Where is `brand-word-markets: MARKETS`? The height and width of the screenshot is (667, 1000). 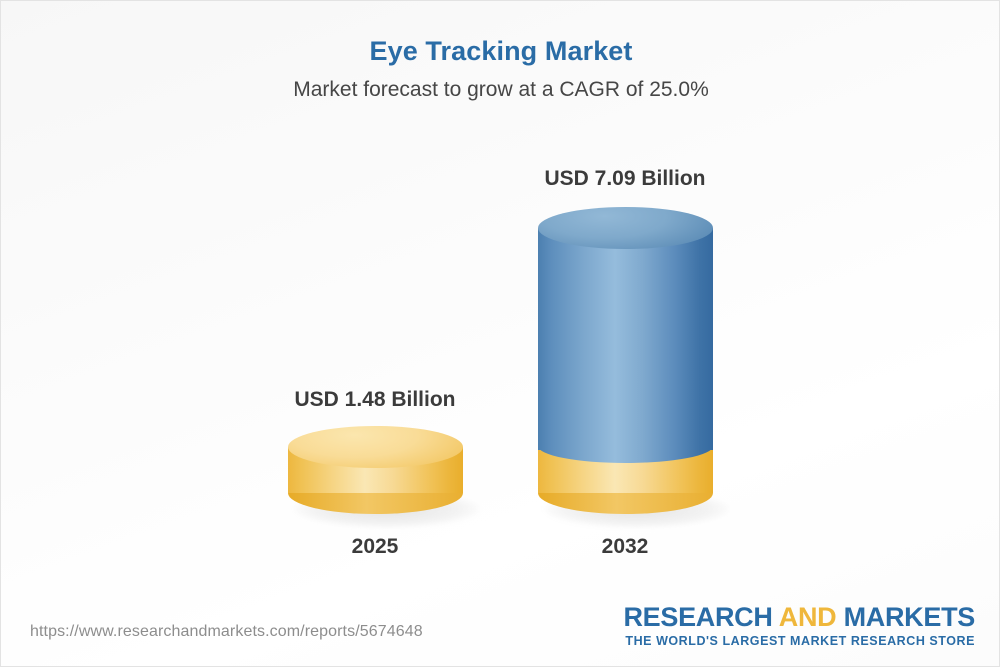 brand-word-markets: MARKETS is located at coordinates (909, 617).